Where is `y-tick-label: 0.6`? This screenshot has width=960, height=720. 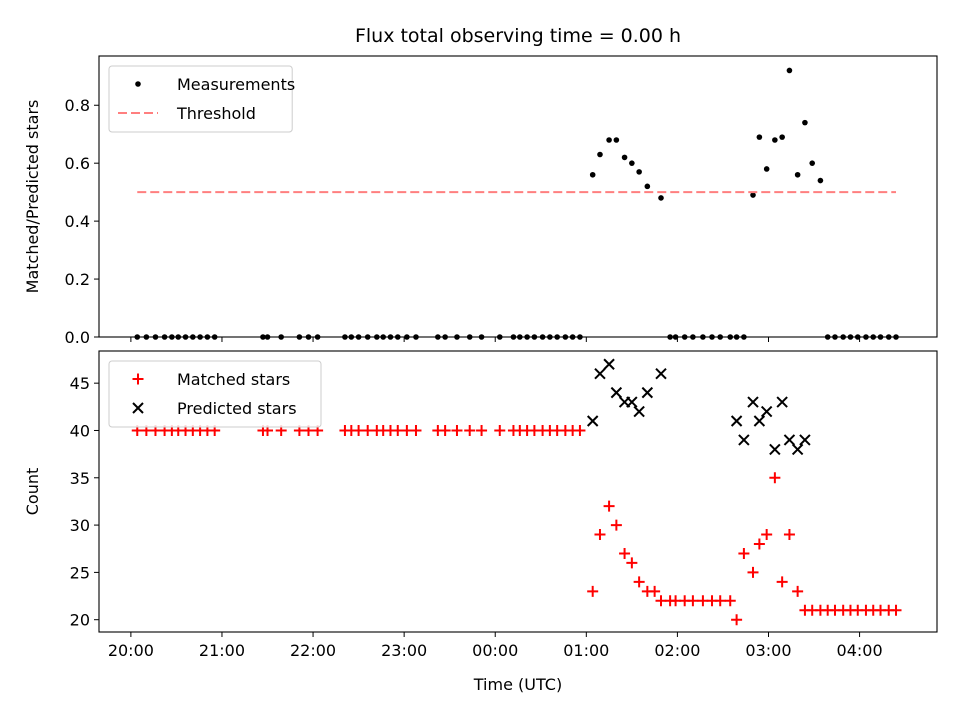 y-tick-label: 0.6 is located at coordinates (77, 163).